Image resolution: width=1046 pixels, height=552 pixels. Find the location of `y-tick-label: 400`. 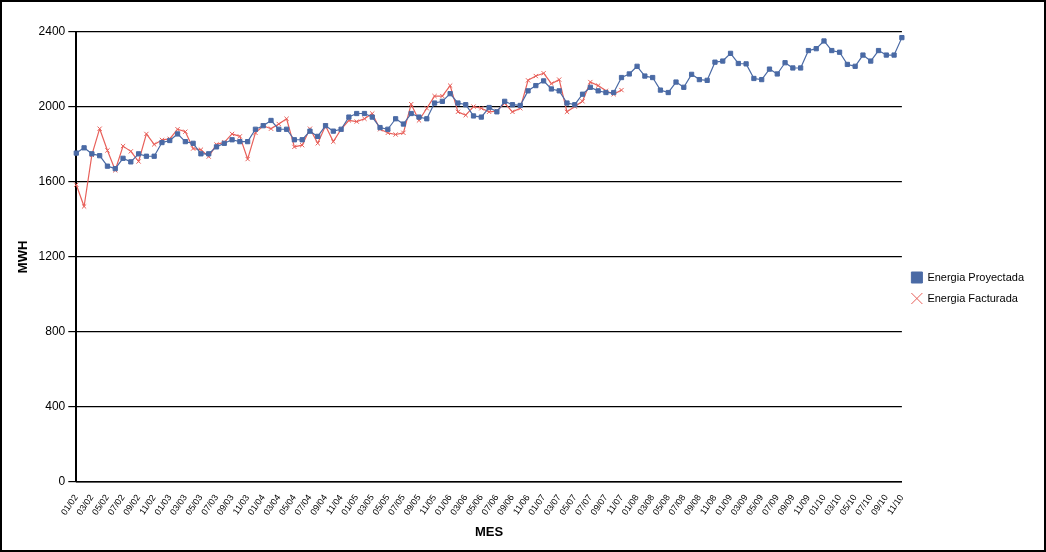

y-tick-label: 400 is located at coordinates (55, 406).